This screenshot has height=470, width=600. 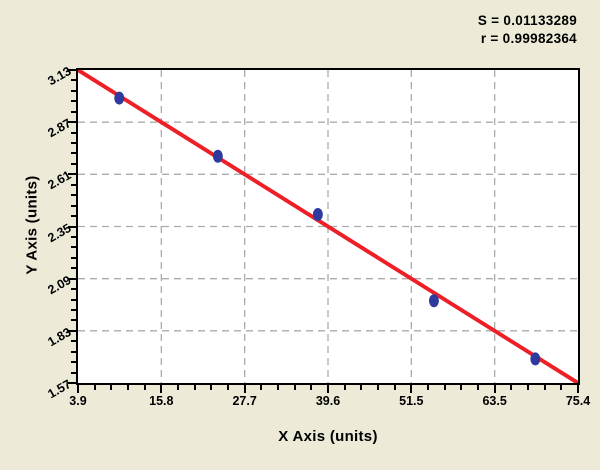 What do you see at coordinates (527, 30) in the screenshot?
I see `fit-statistics: S = 0.01133289 r = 0.99982364` at bounding box center [527, 30].